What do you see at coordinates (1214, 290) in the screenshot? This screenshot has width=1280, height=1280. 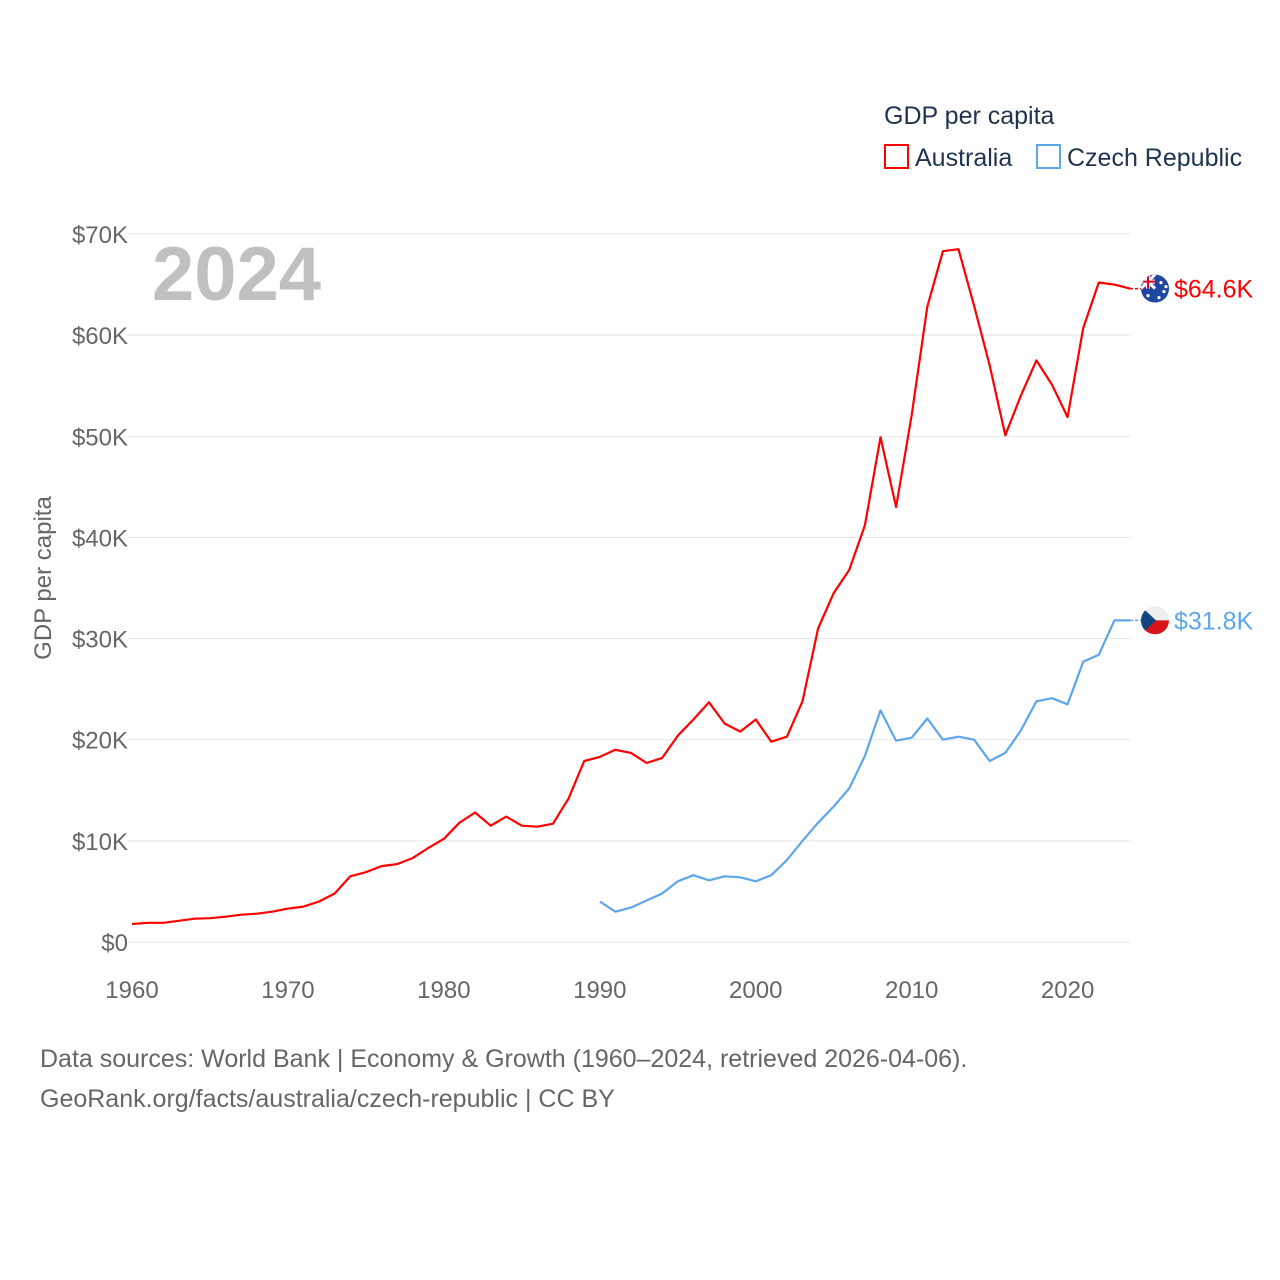 I see `end-value-label: $64.6K` at bounding box center [1214, 290].